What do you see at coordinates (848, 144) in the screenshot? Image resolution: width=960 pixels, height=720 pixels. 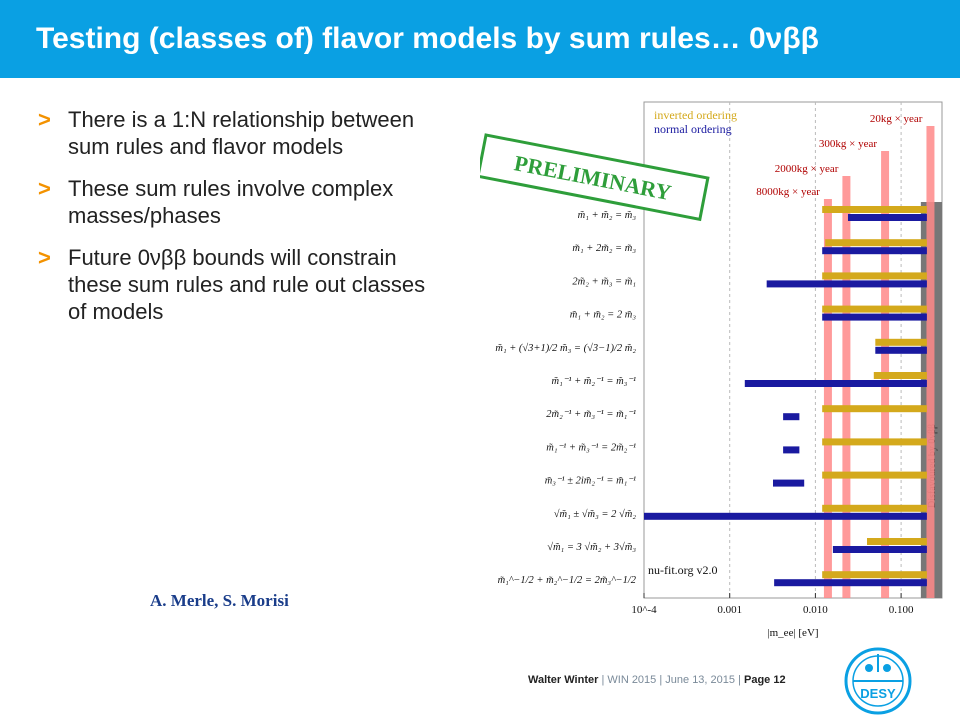 I see `exposure-label: 300kg × year` at bounding box center [848, 144].